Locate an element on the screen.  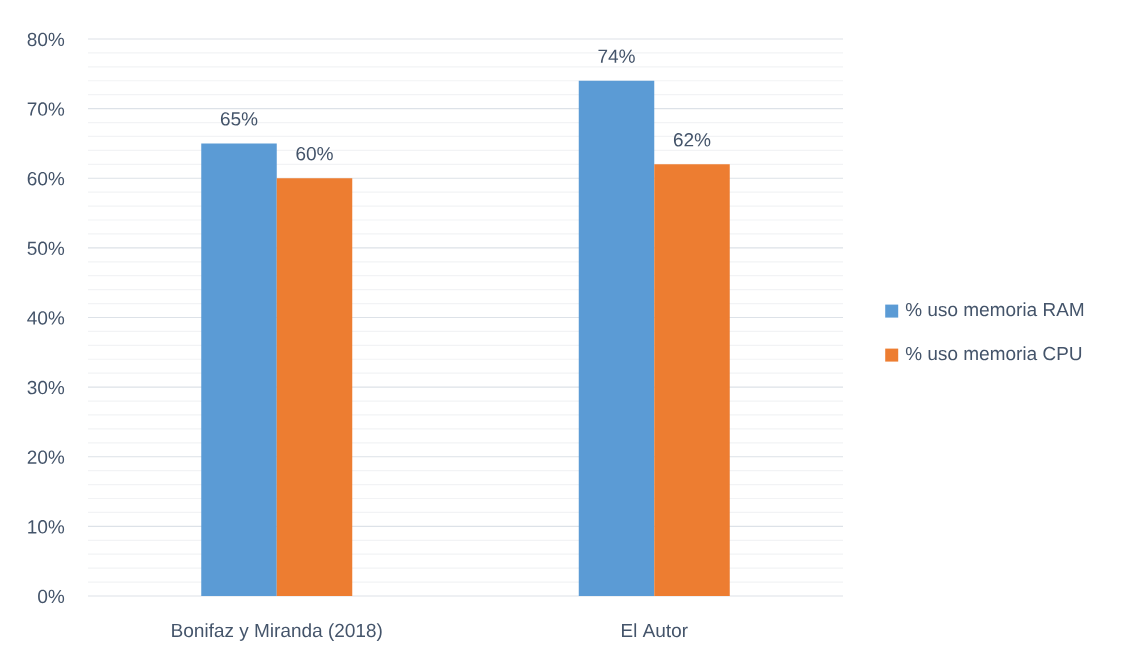
legend-label: % uso memoria CPU is located at coordinates (993, 353).